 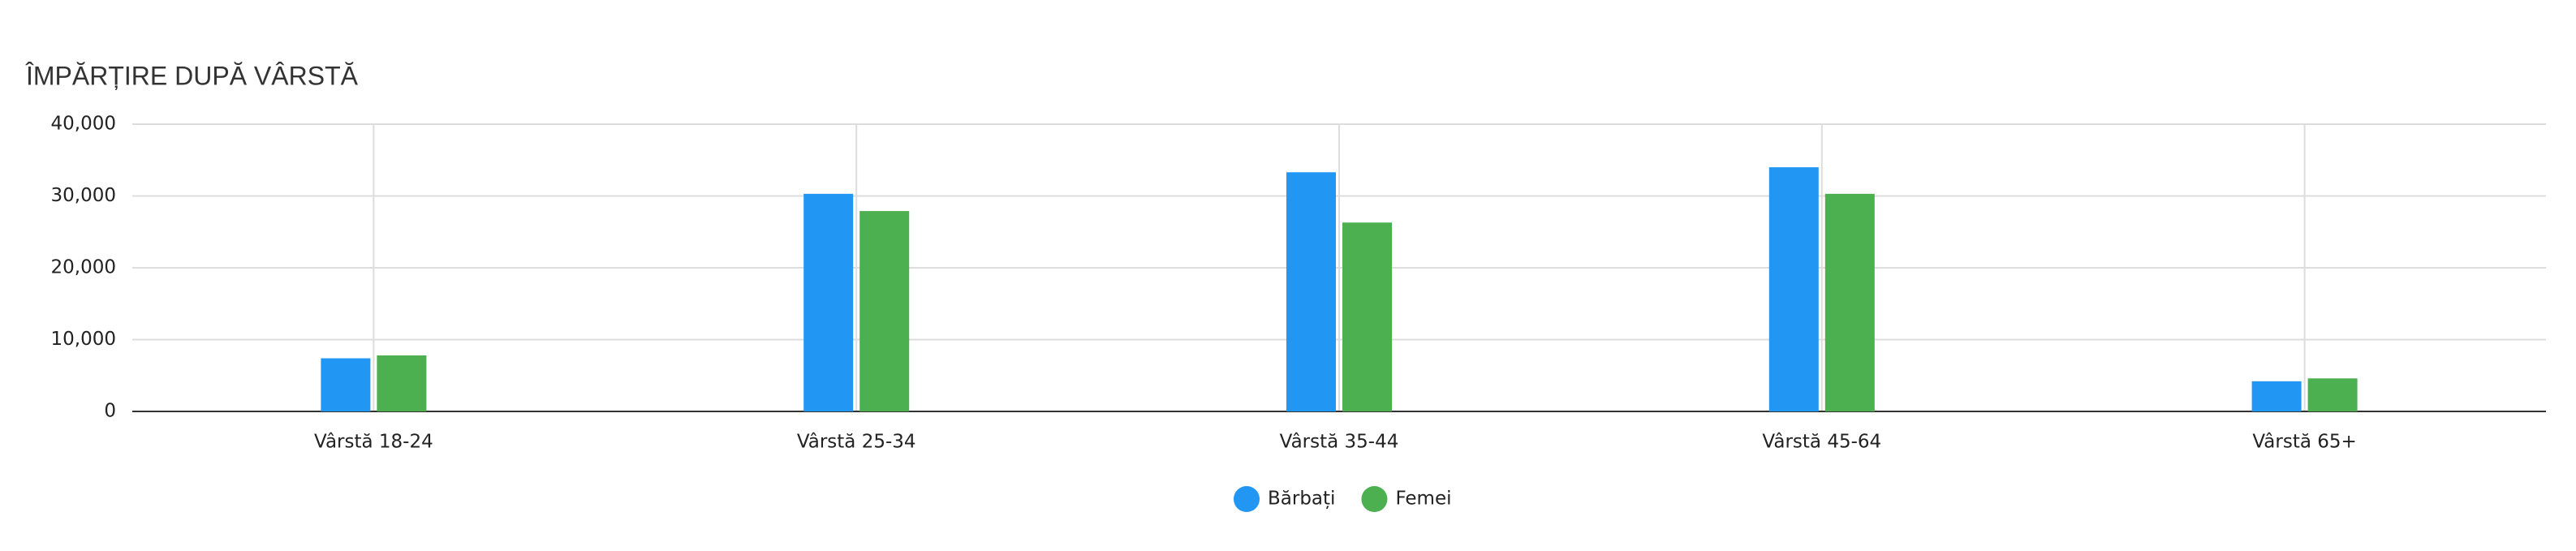 I want to click on y-tick-label: 40,000, so click(x=84, y=124).